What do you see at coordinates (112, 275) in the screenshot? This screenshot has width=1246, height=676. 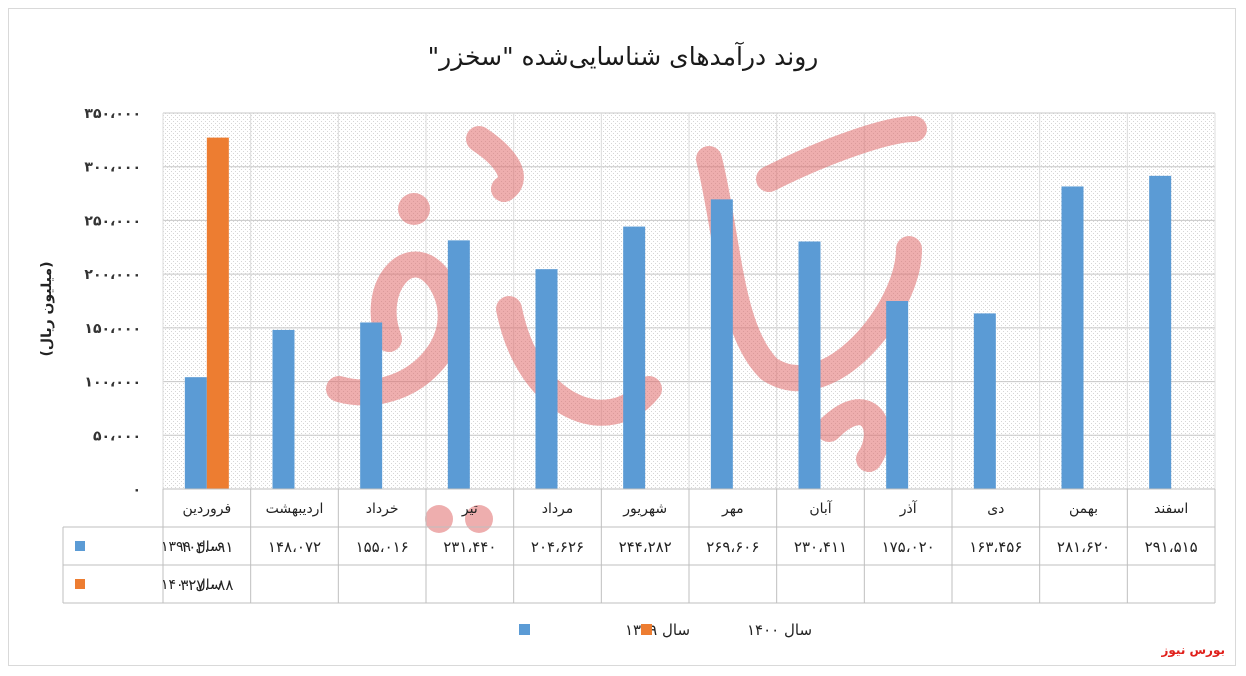 I see `y-tick-label: ۲۰۰،۰۰۰` at bounding box center [112, 275].